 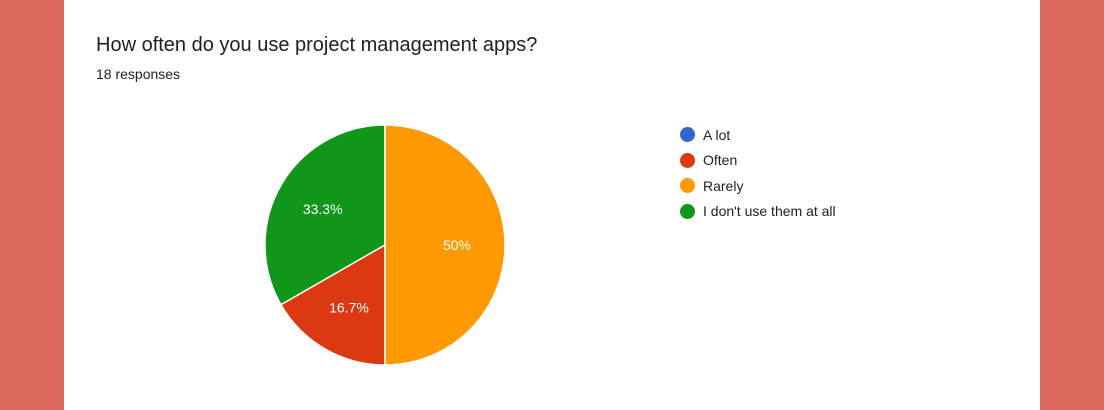 I want to click on pie-chart: 33.3% 16.7% 50%, so click(x=385, y=245).